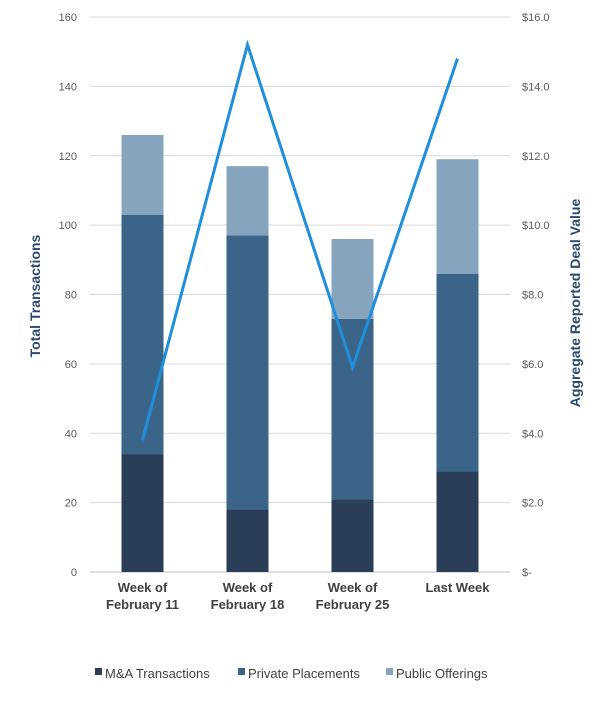  What do you see at coordinates (68, 18) in the screenshot?
I see `left-tick-label: 160` at bounding box center [68, 18].